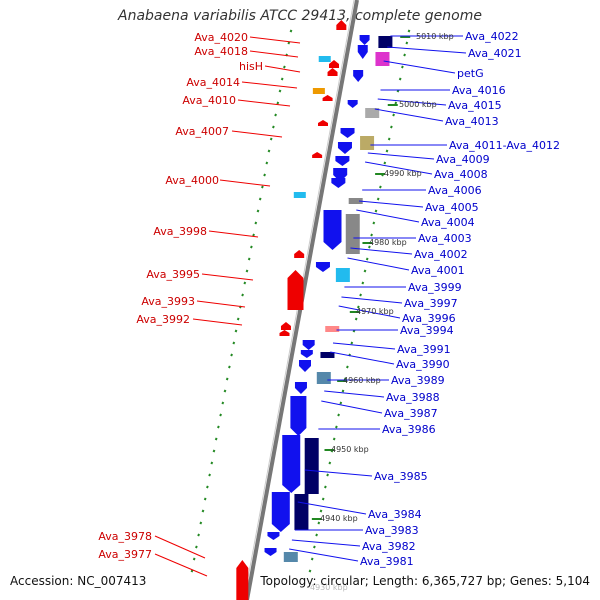  I want to click on gene-label: Ava_4013, so click(472, 121).